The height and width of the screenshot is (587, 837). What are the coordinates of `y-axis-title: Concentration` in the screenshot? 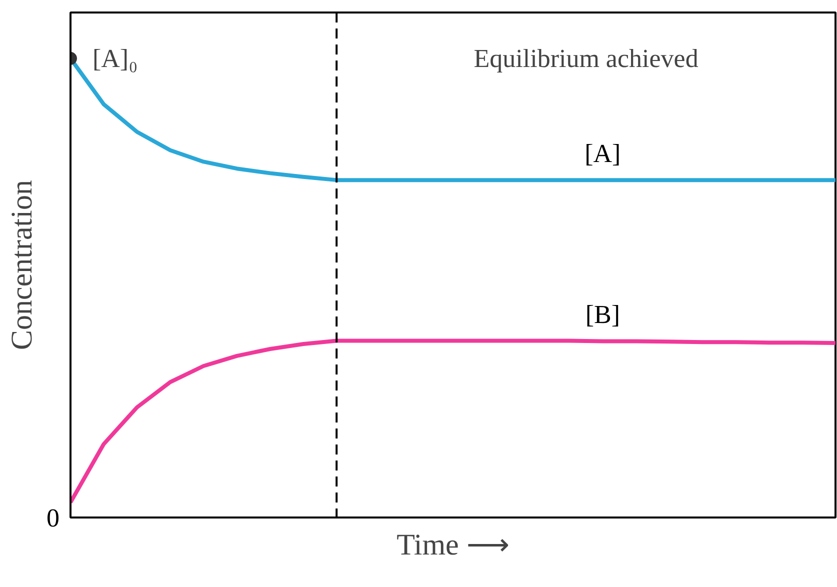 It's located at (22, 265).